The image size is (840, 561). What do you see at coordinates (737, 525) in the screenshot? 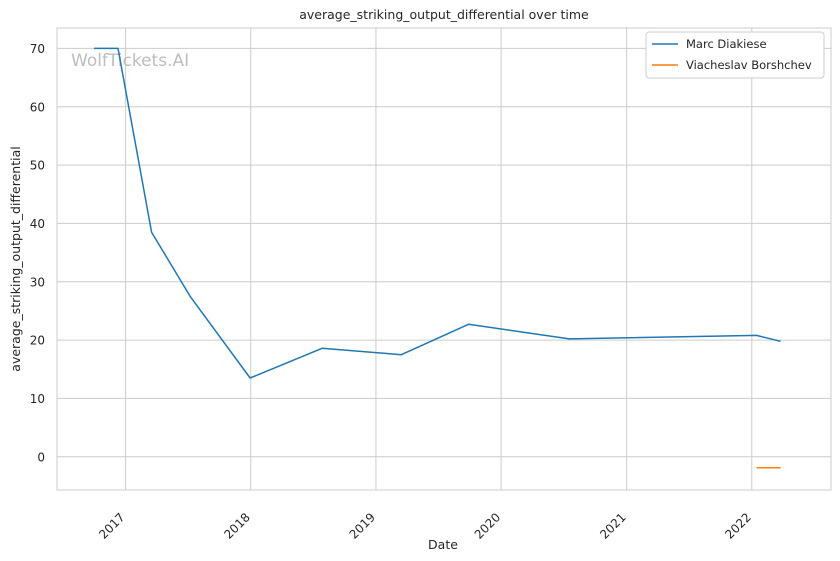
I see `x-tick-label: 2022` at bounding box center [737, 525].